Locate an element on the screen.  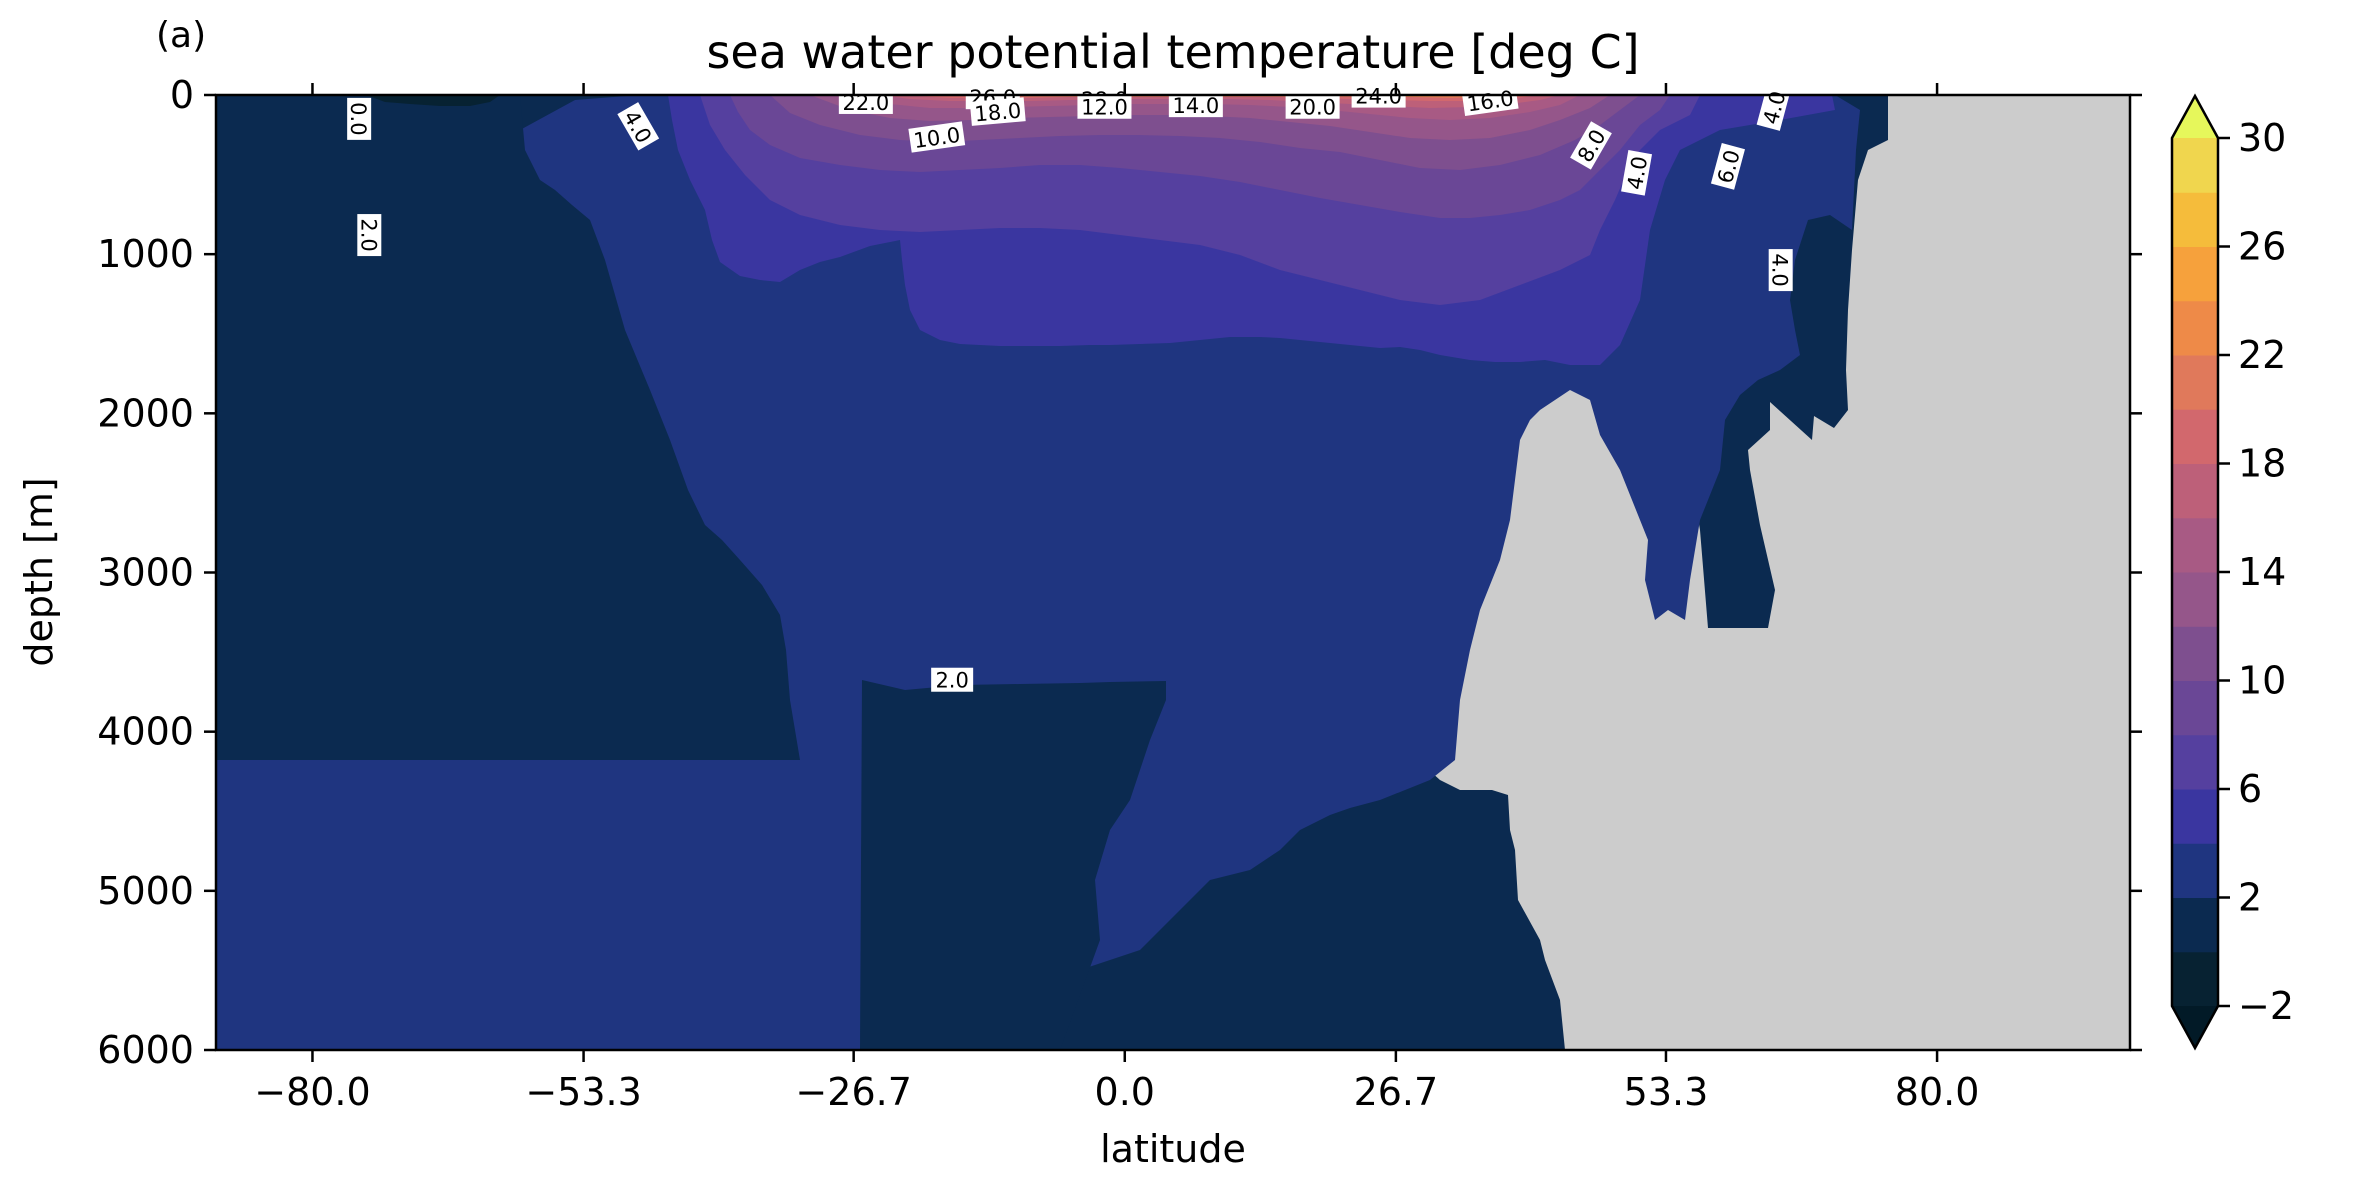
contour-label: 12.0 is located at coordinates (1104, 107).